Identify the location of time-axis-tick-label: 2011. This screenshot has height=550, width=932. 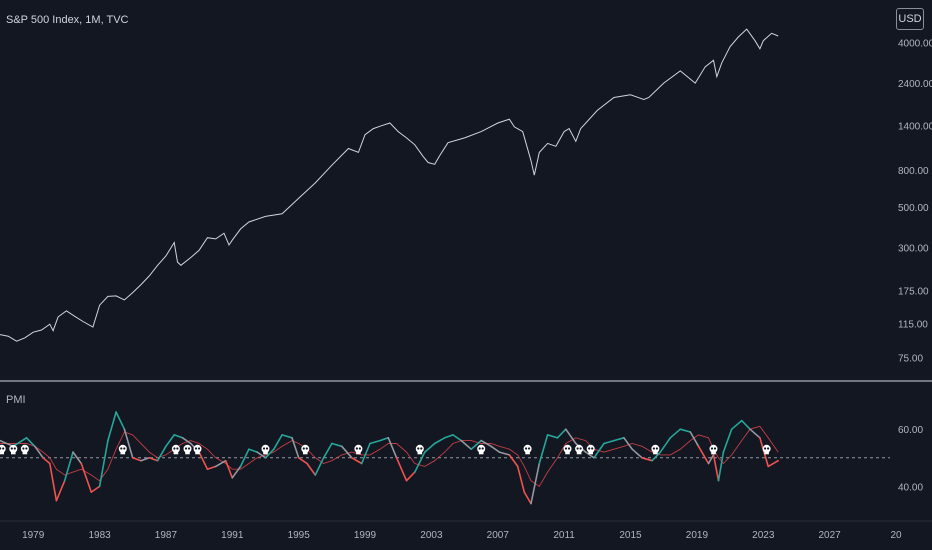
(564, 535).